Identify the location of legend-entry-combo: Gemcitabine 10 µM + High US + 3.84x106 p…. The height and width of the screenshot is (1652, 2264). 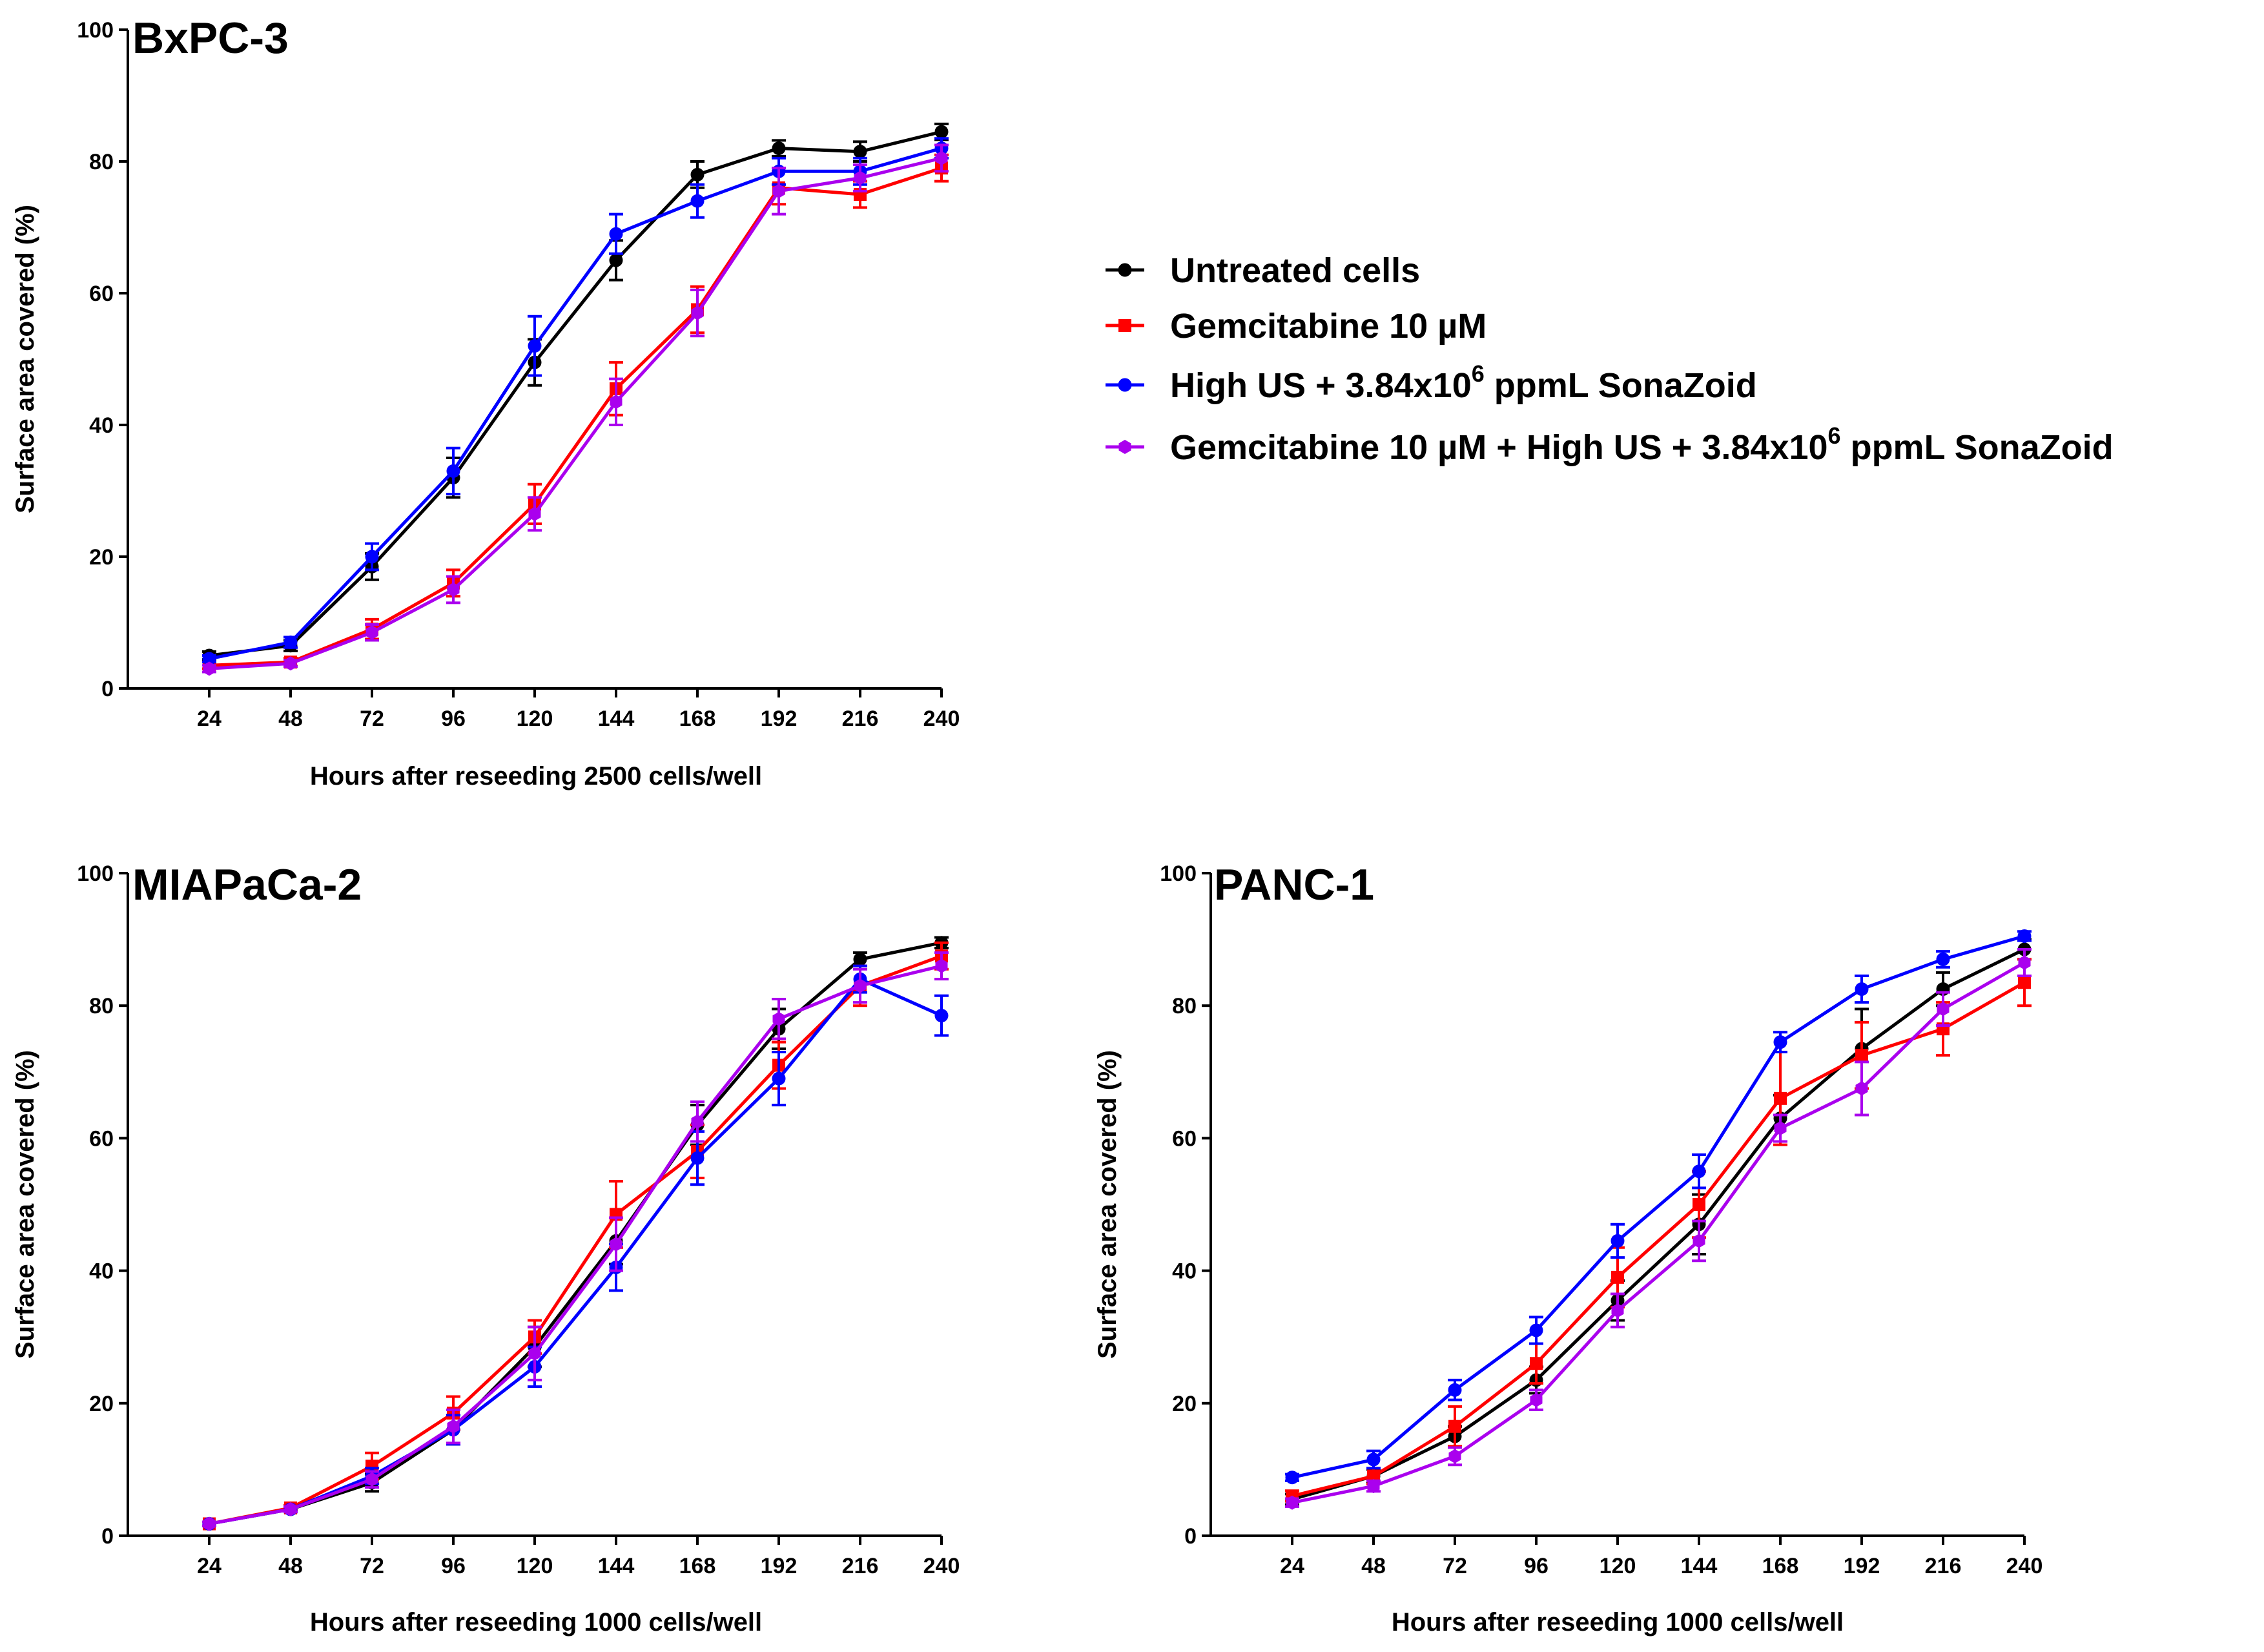
(1610, 445).